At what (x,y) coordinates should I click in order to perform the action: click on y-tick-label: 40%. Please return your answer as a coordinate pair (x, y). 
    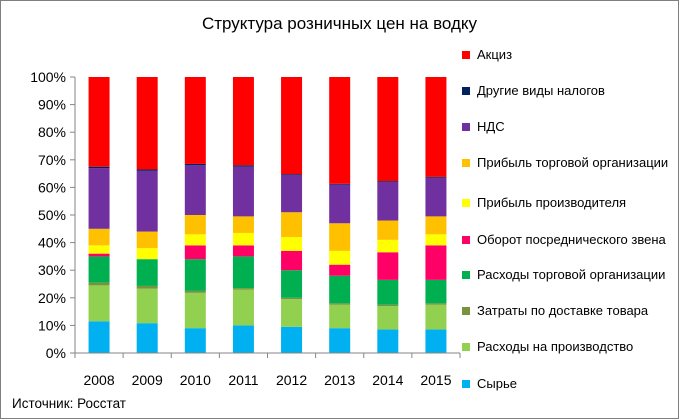
    Looking at the image, I should click on (52, 243).